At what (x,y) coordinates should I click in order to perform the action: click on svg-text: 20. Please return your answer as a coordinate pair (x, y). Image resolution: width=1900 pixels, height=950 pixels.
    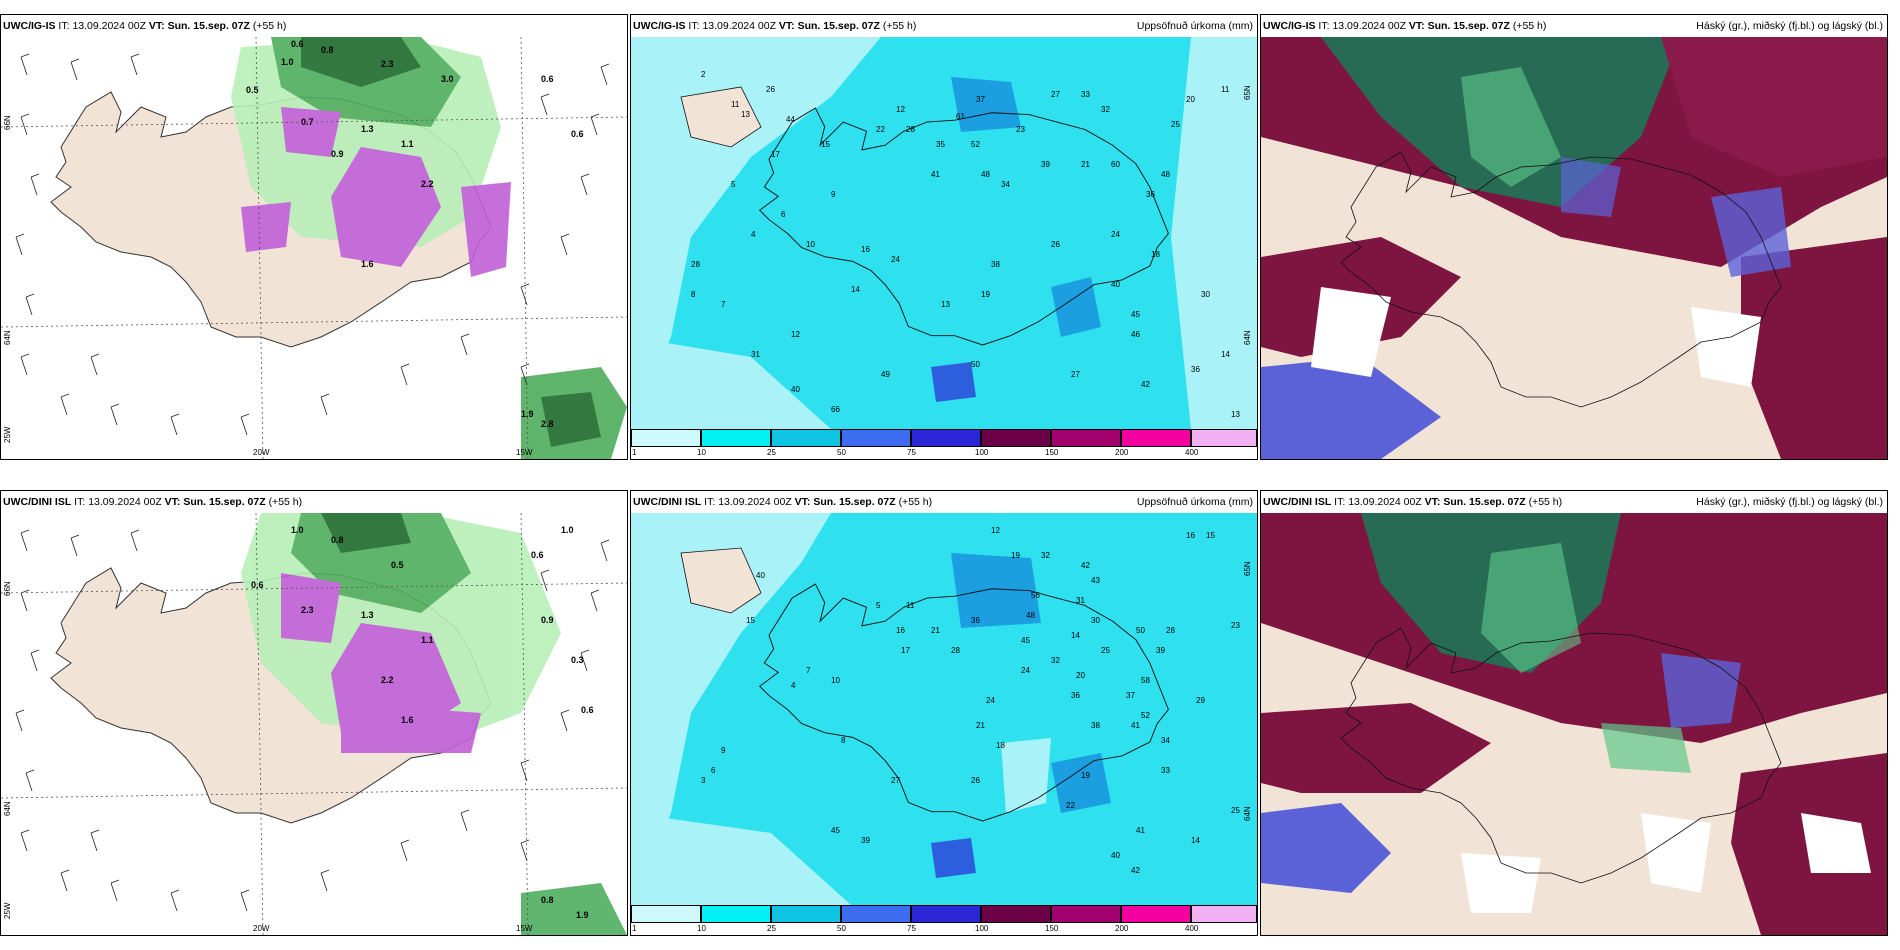
    Looking at the image, I should click on (1080, 675).